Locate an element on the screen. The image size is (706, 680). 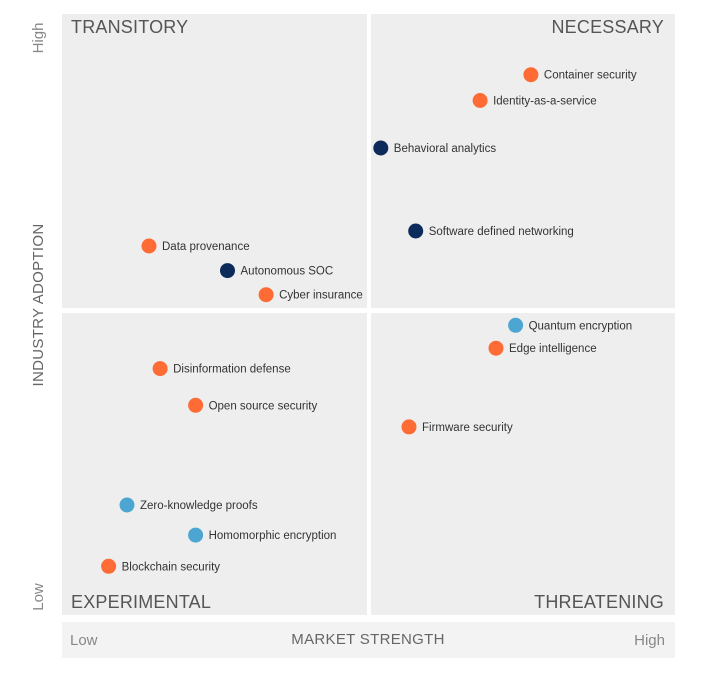
point-label-disinformation-defense: Disinformation defense is located at coordinates (232, 370).